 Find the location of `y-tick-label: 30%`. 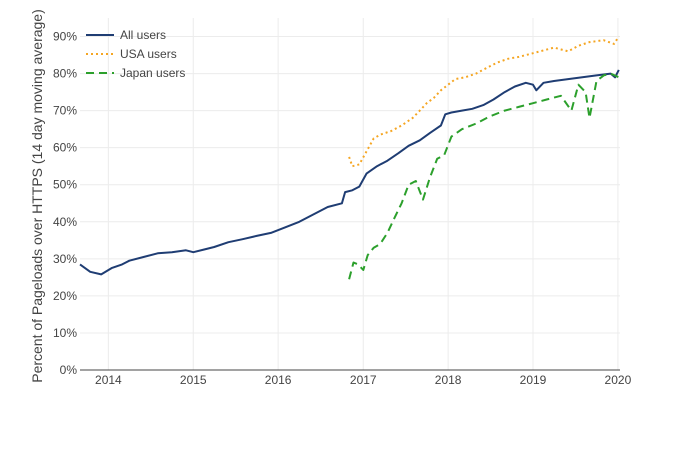

y-tick-label: 30% is located at coordinates (65, 259).